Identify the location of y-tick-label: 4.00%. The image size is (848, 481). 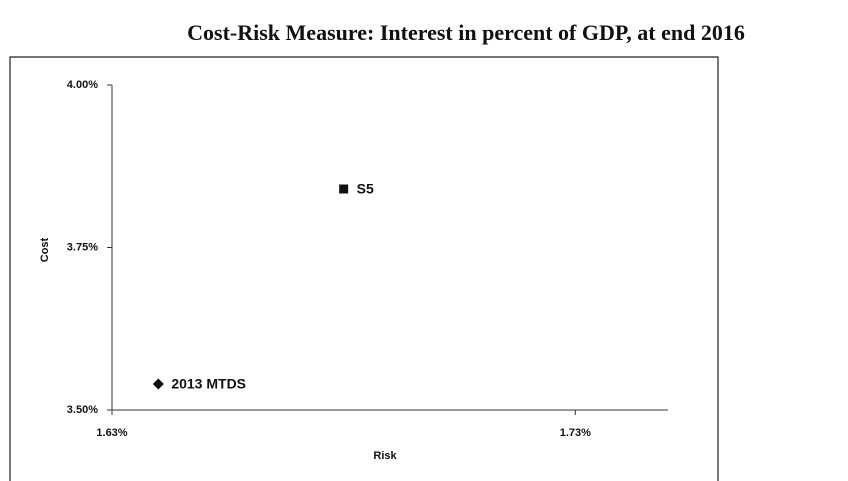
(82, 85).